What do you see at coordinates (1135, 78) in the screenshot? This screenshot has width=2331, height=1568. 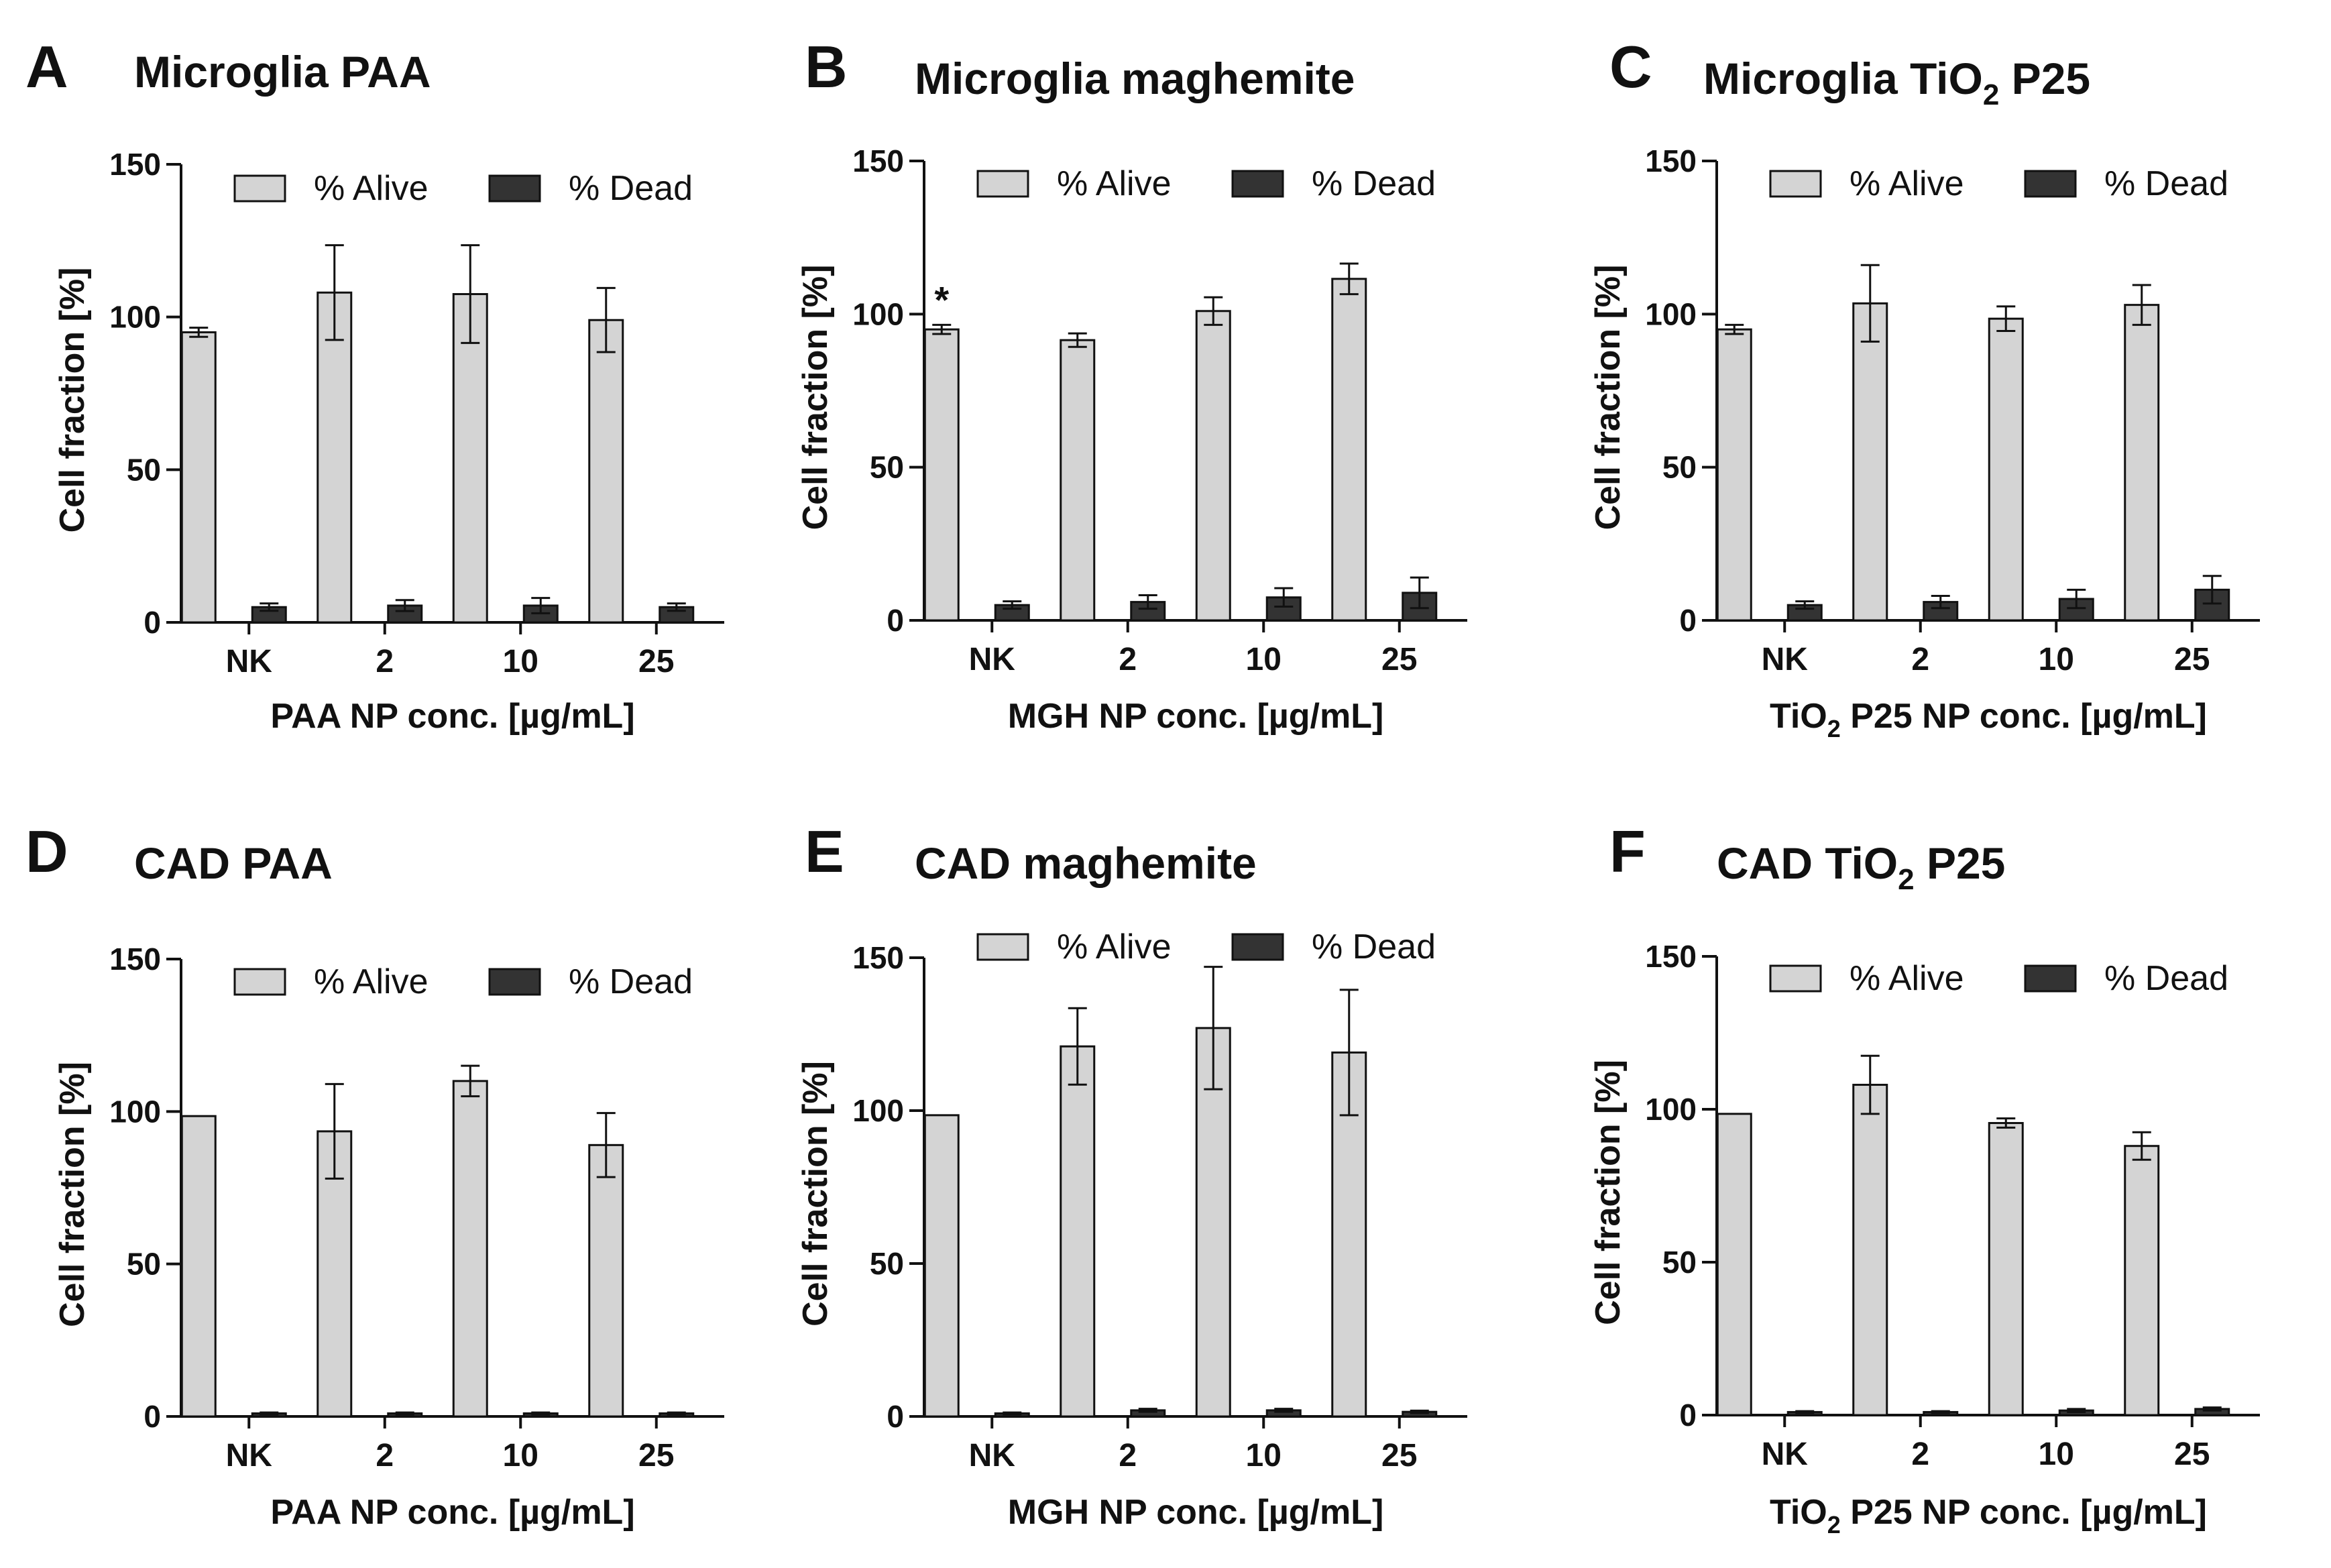 I see `panel-title: Microglia maghemite` at bounding box center [1135, 78].